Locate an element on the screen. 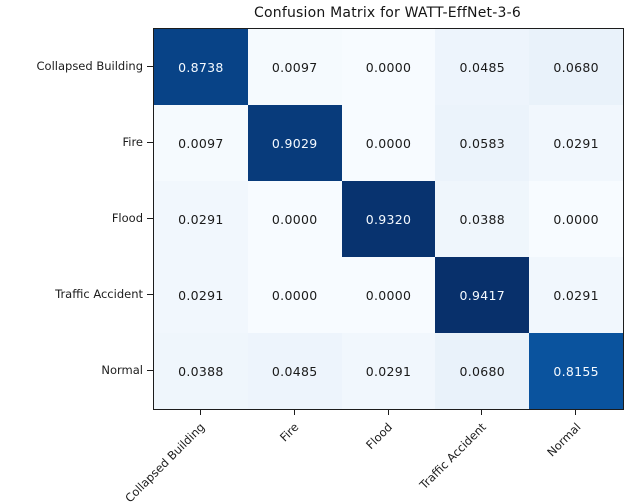 The height and width of the screenshot is (504, 628). y-tick-label: Traffic Accident is located at coordinates (99, 294).